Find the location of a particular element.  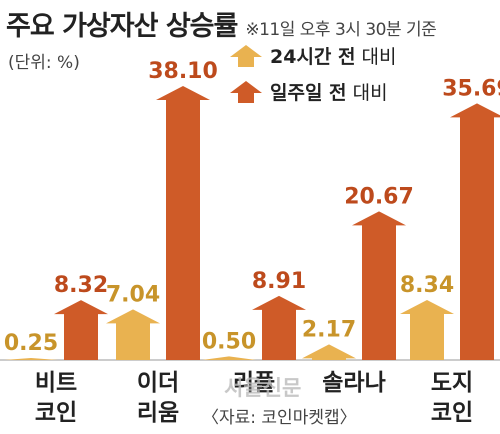

category-label-4-line-0: 도지 is located at coordinates (452, 383).